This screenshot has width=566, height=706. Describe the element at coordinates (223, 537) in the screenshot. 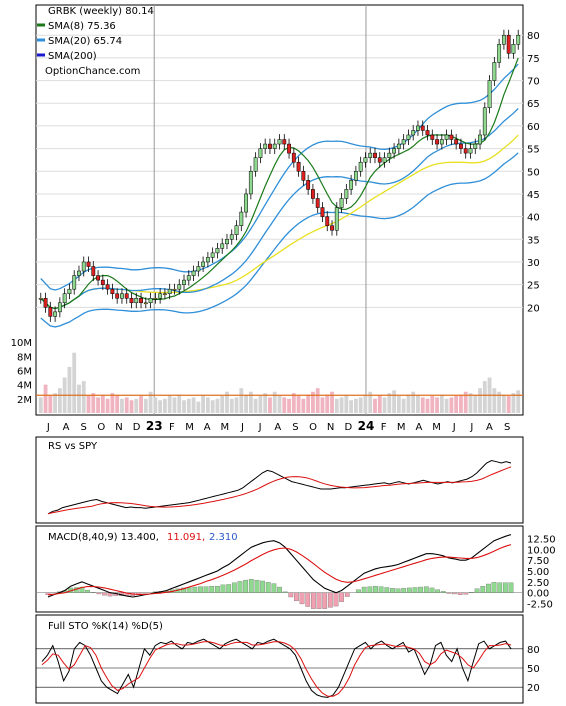

I see `macd-value2: 2.310` at that location.